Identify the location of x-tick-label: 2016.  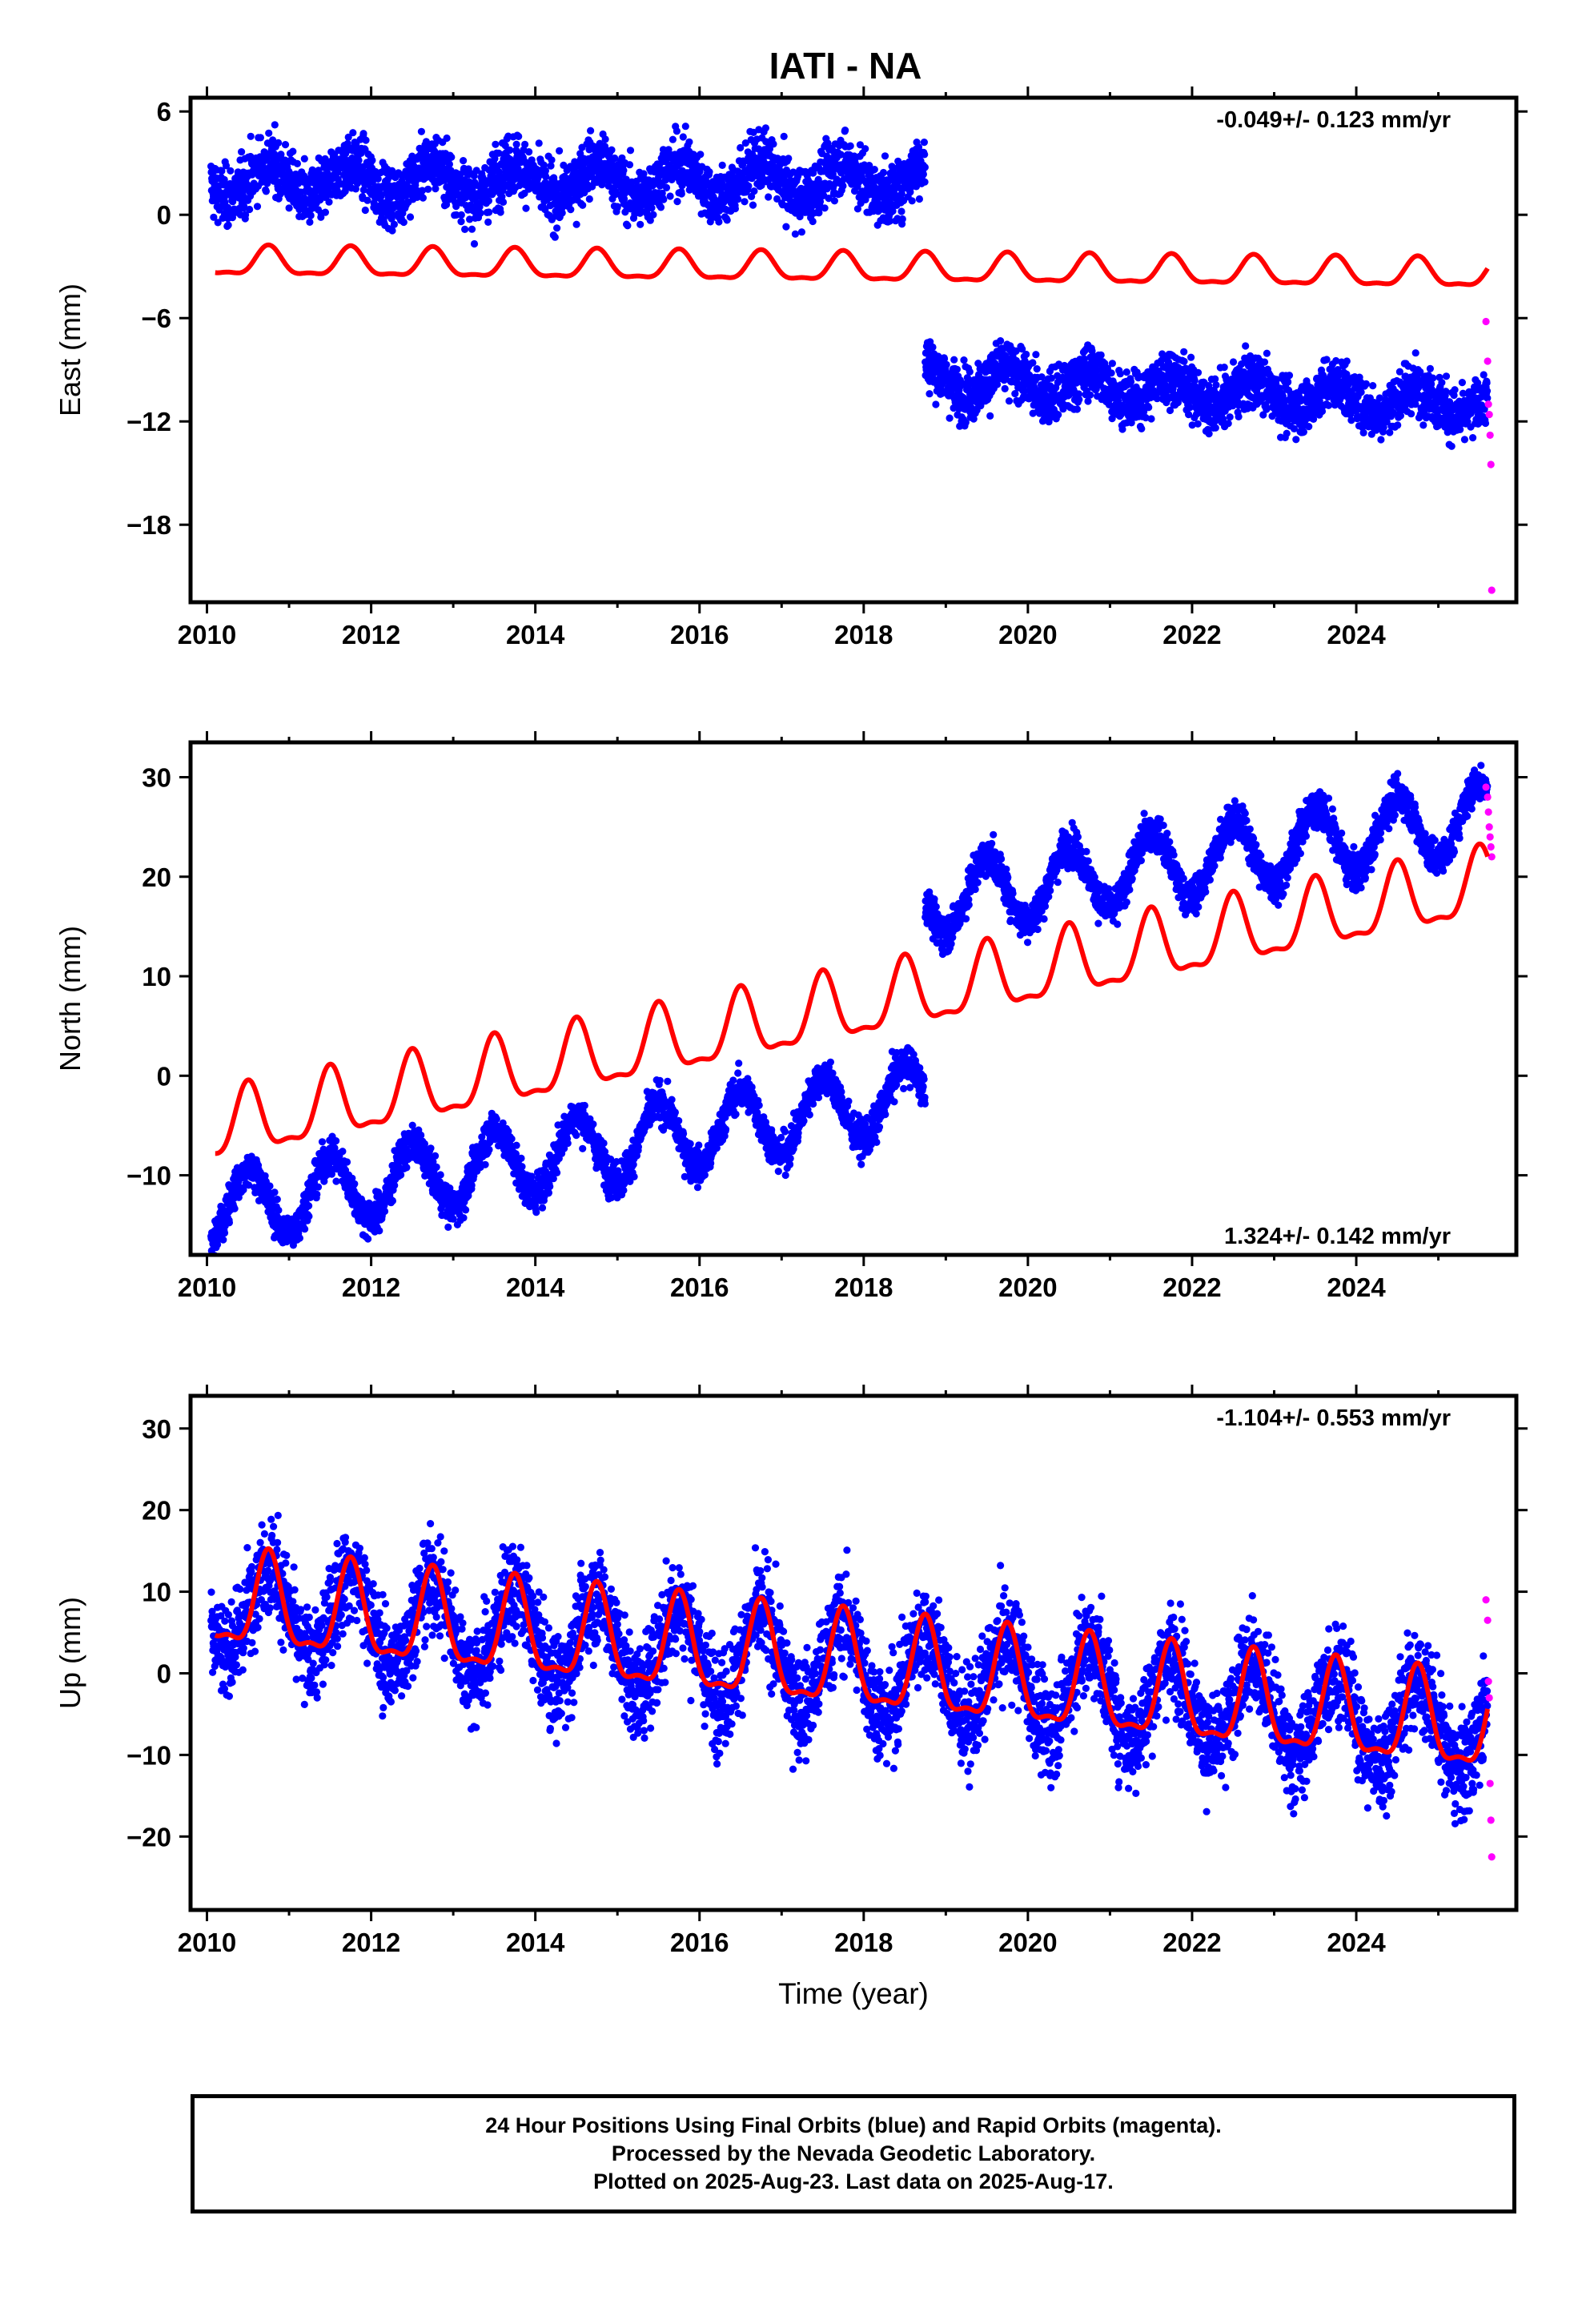
(699, 634).